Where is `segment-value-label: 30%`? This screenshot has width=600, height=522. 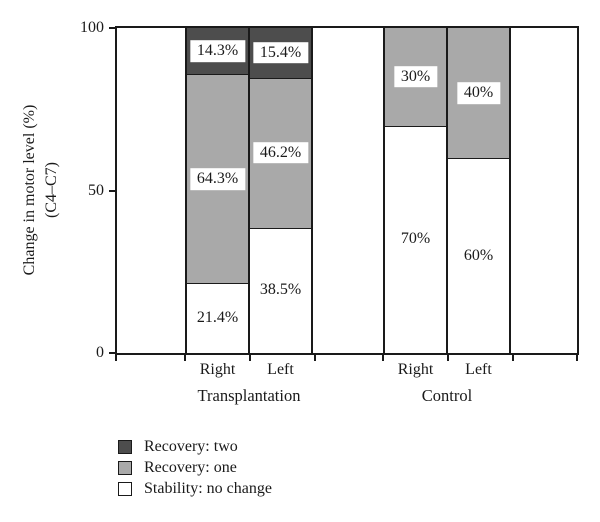 segment-value-label: 30% is located at coordinates (415, 76).